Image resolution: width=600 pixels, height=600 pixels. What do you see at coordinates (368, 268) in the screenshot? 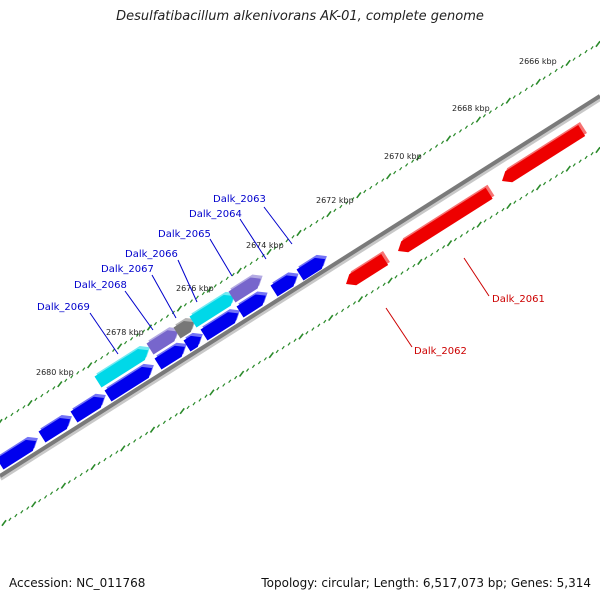
I see `gene-dalk-2062` at bounding box center [368, 268].